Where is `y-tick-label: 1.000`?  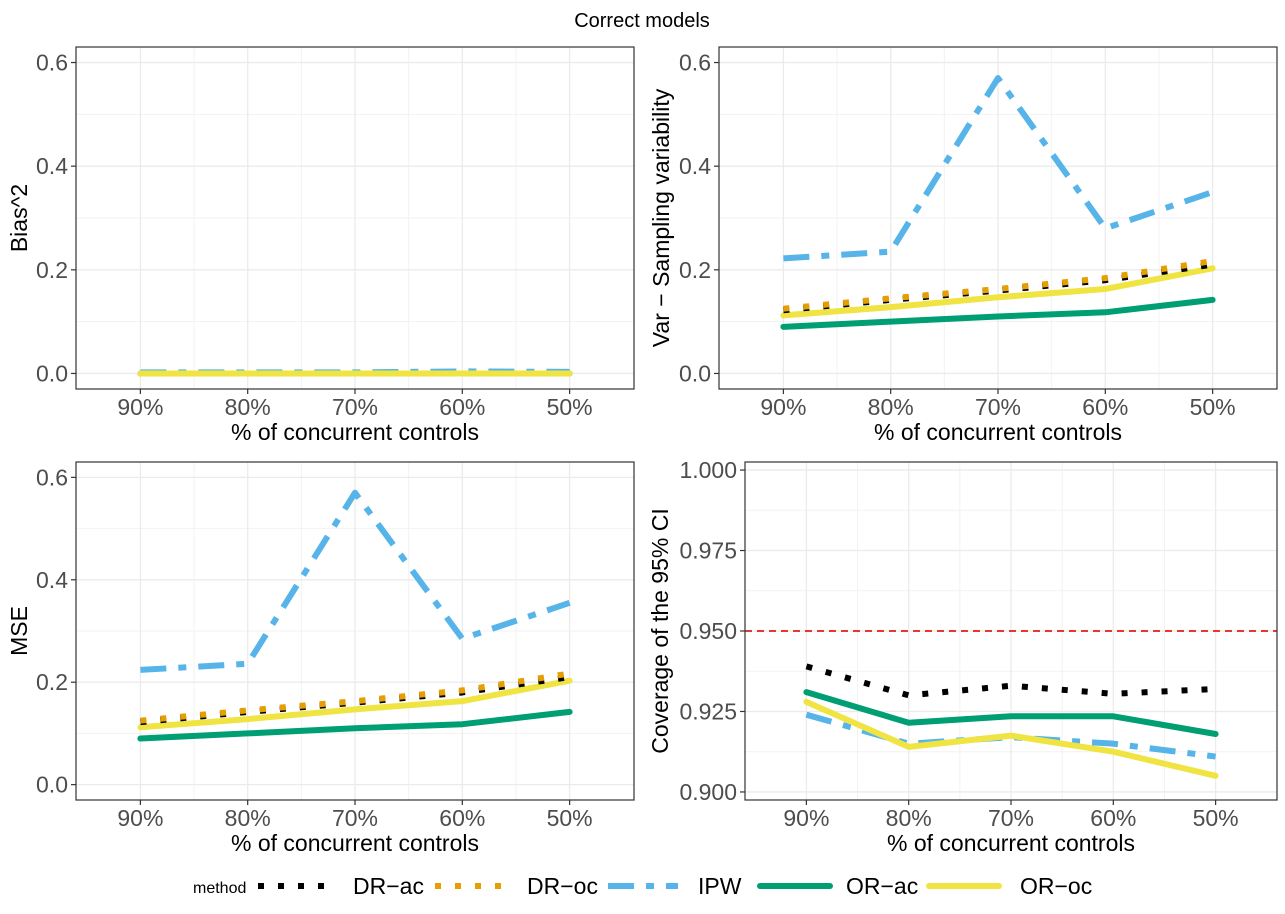
y-tick-label: 1.000 is located at coordinates (708, 470).